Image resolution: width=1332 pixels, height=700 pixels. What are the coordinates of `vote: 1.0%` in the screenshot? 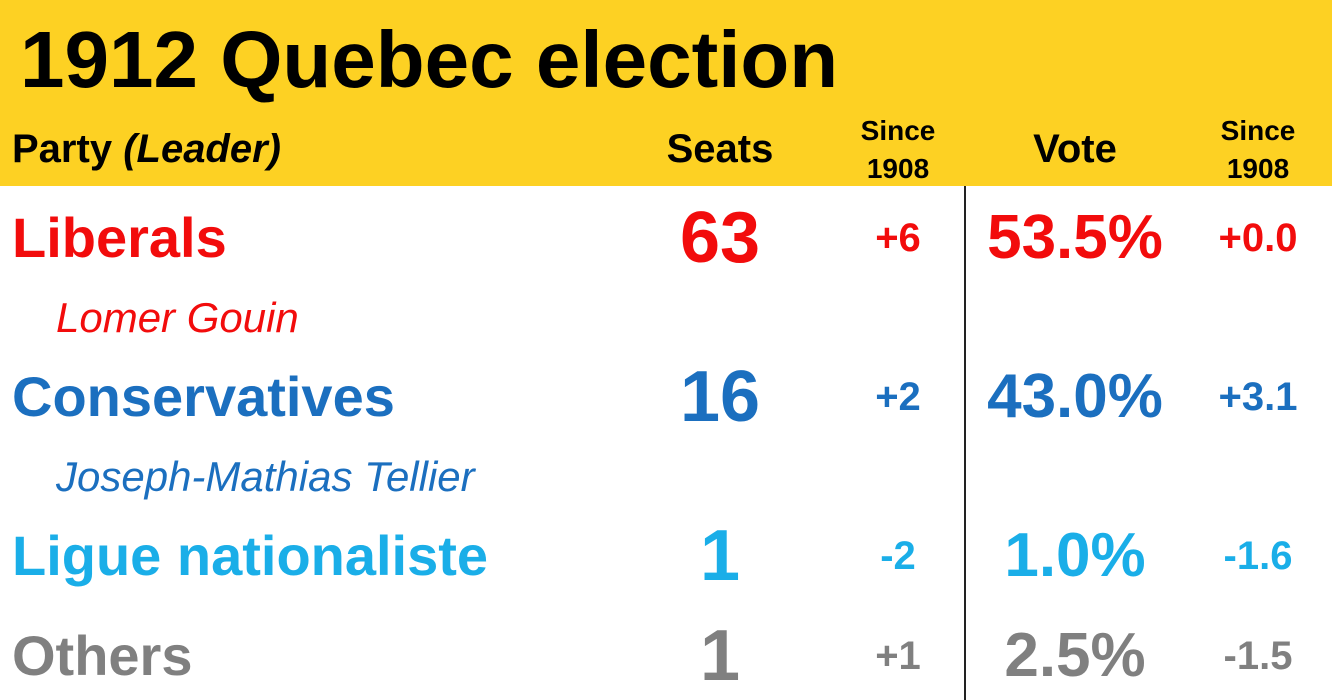 It's located at (1075, 555).